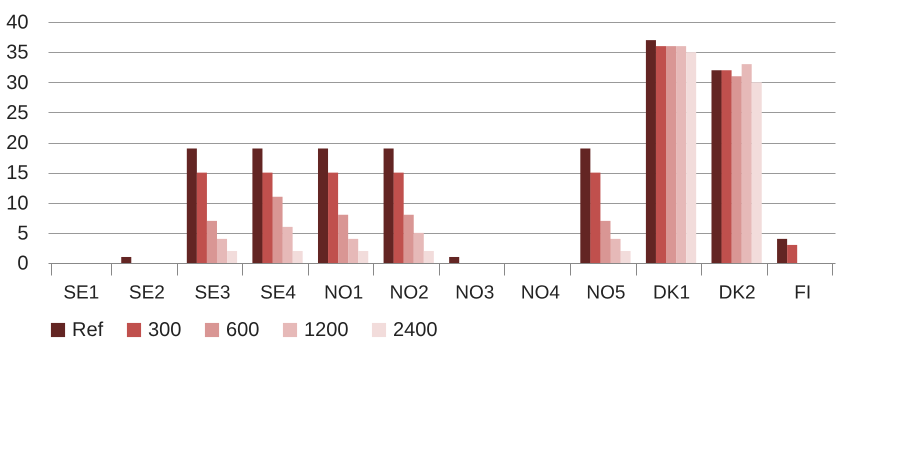 The image size is (916, 467). I want to click on y-tick-label: 20, so click(17, 143).